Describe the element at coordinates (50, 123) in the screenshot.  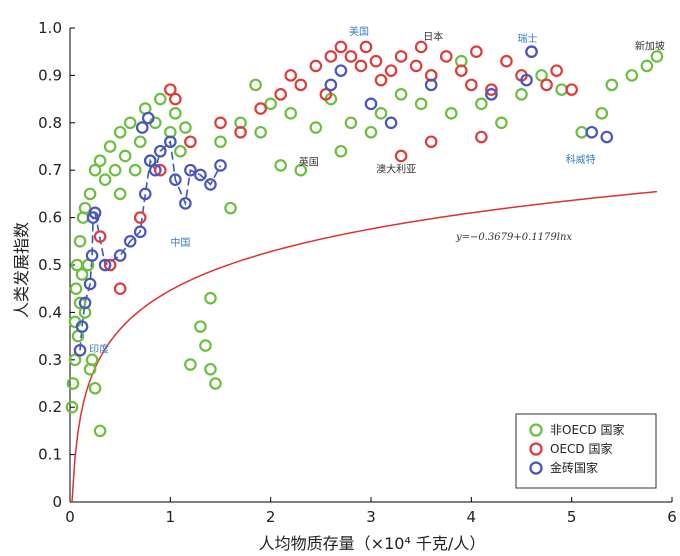
I see `y-tick-label: 0.8` at that location.